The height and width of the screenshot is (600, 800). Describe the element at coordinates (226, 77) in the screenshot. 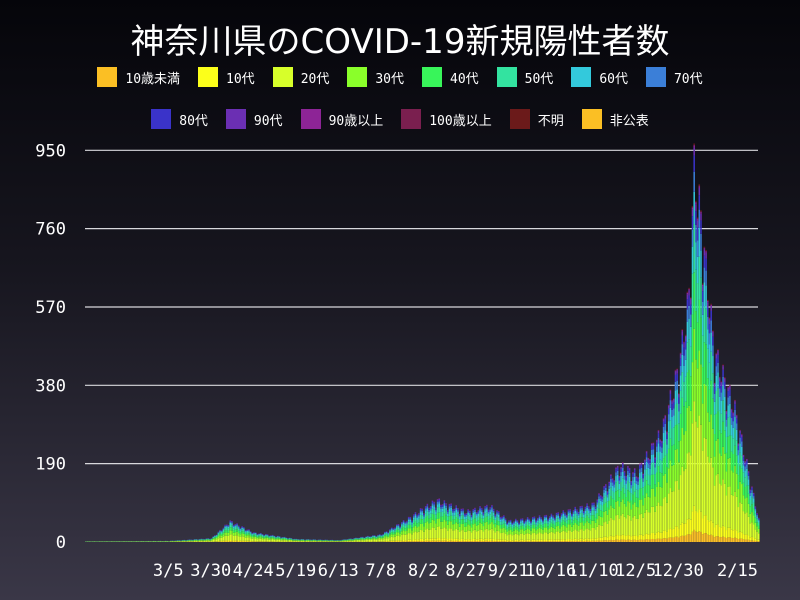

I see `legend-item: 10代` at that location.